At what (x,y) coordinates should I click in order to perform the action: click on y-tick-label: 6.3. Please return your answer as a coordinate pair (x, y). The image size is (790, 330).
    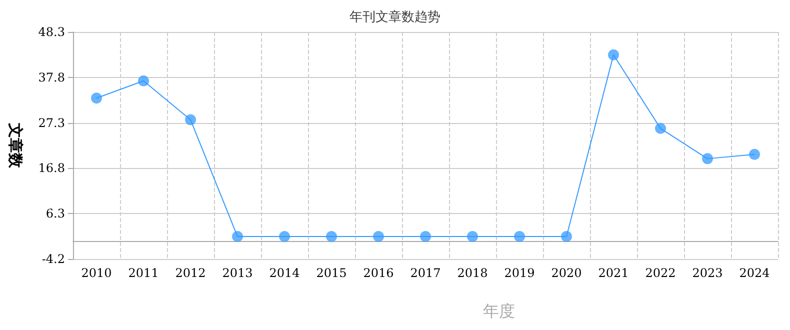
    Looking at the image, I should click on (55, 213).